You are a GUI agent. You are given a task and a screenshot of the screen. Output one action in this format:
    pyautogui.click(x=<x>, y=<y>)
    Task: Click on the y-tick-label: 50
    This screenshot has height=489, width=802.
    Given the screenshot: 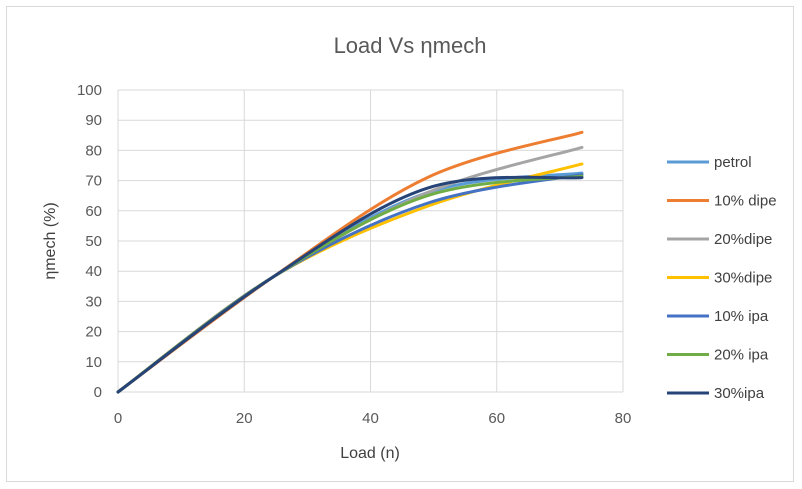 What is the action you would take?
    pyautogui.click(x=93, y=241)
    